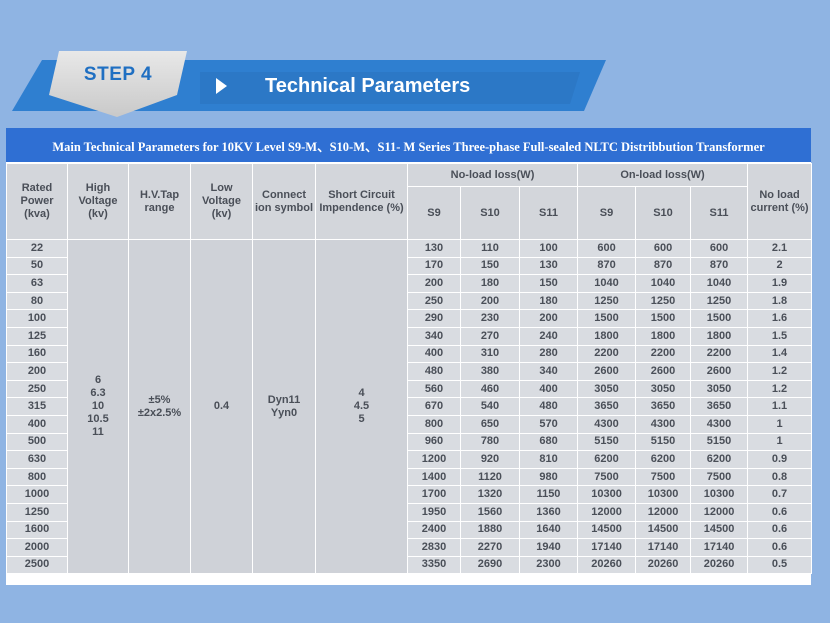  Describe the element at coordinates (434, 371) in the screenshot. I see `cell-nl-s9: 480` at that location.